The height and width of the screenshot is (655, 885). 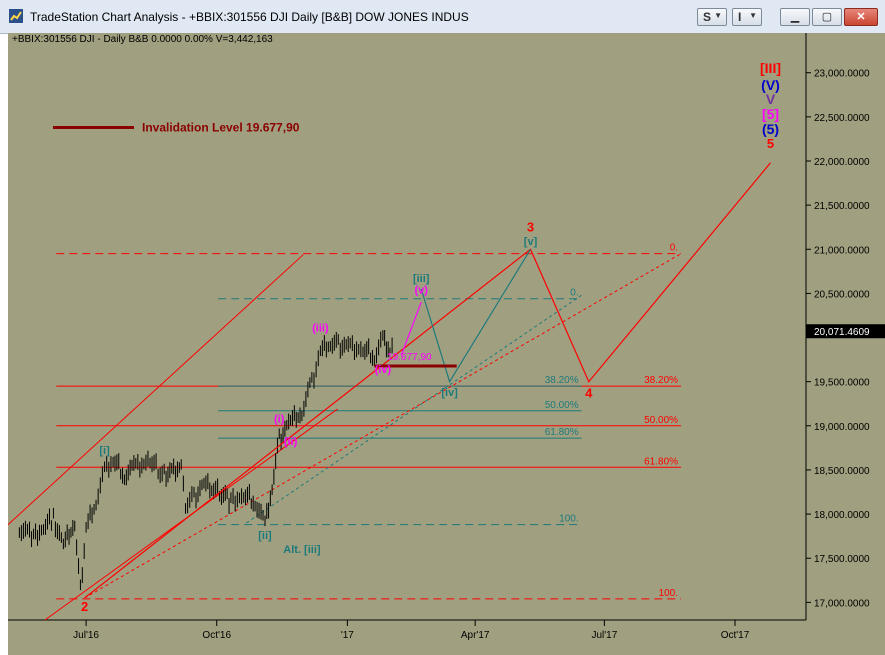 What do you see at coordinates (770, 114) in the screenshot?
I see `wave-degree-label: [5]` at bounding box center [770, 114].